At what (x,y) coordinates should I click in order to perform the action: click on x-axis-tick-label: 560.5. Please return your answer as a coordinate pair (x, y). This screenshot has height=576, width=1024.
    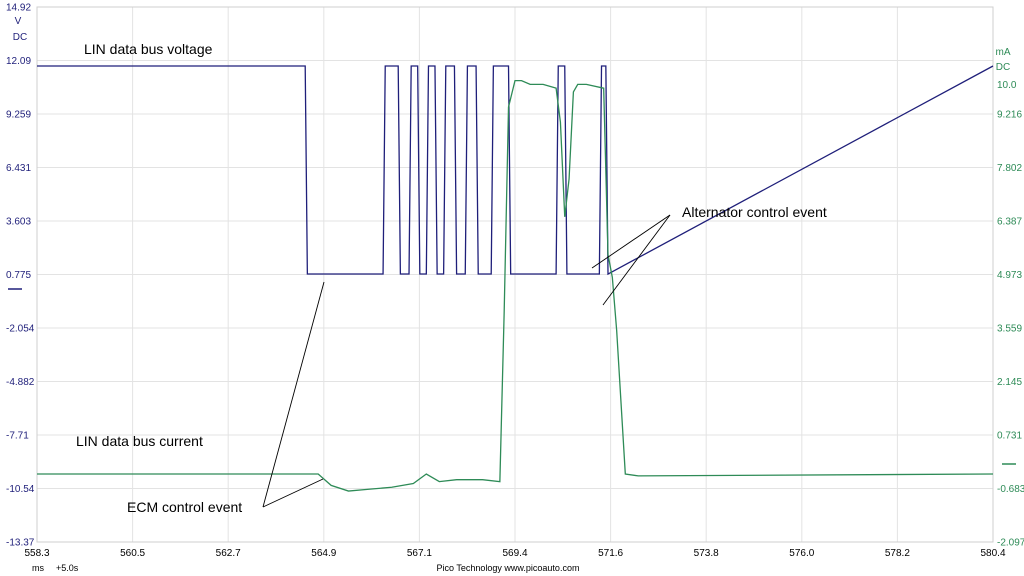
    Looking at the image, I should click on (132, 553).